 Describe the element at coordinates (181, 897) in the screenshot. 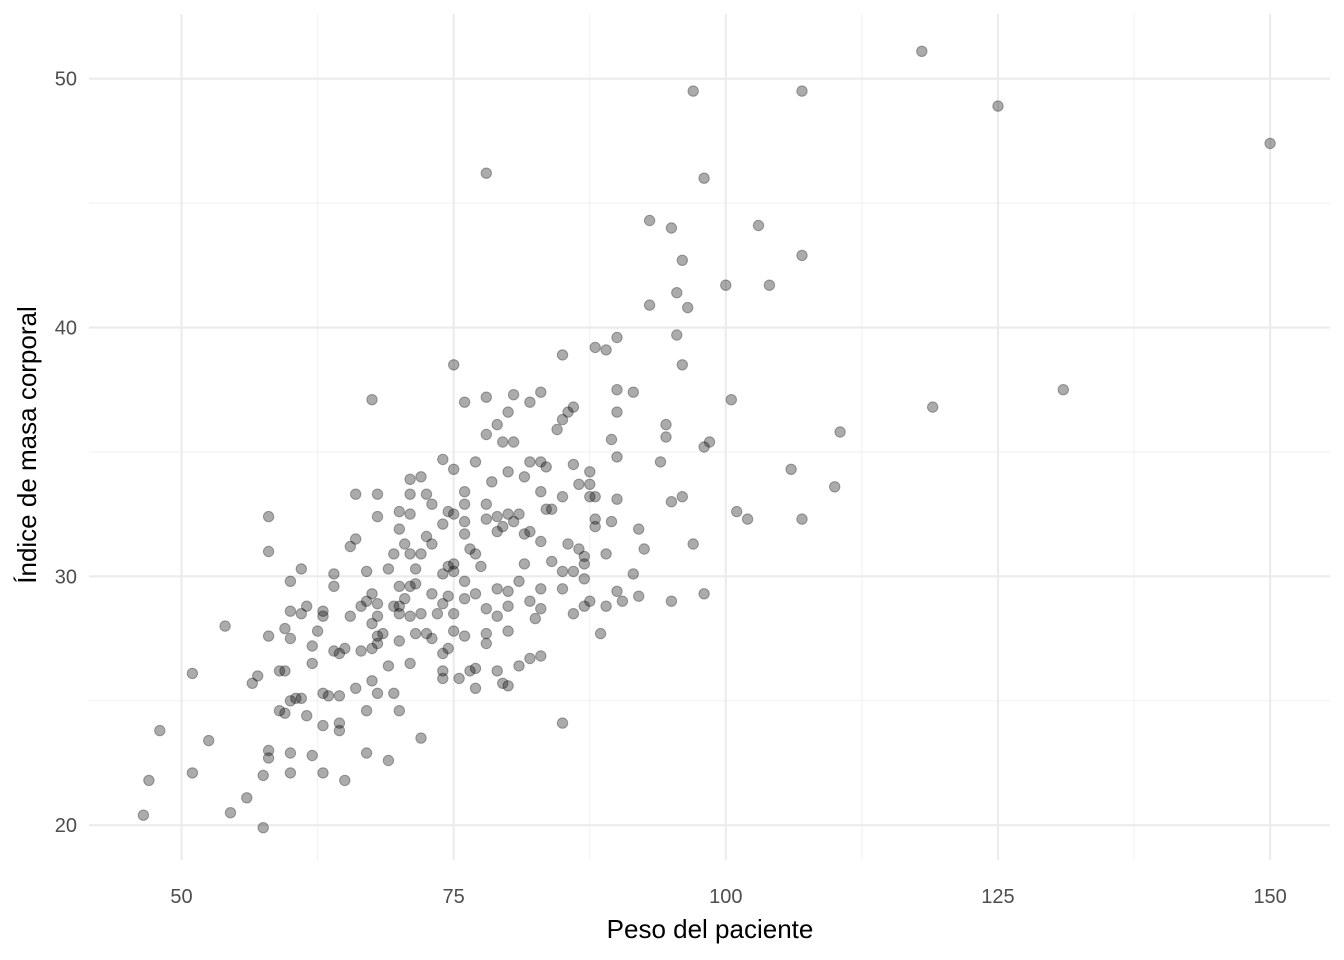

I see `x-tick-label: 50` at that location.